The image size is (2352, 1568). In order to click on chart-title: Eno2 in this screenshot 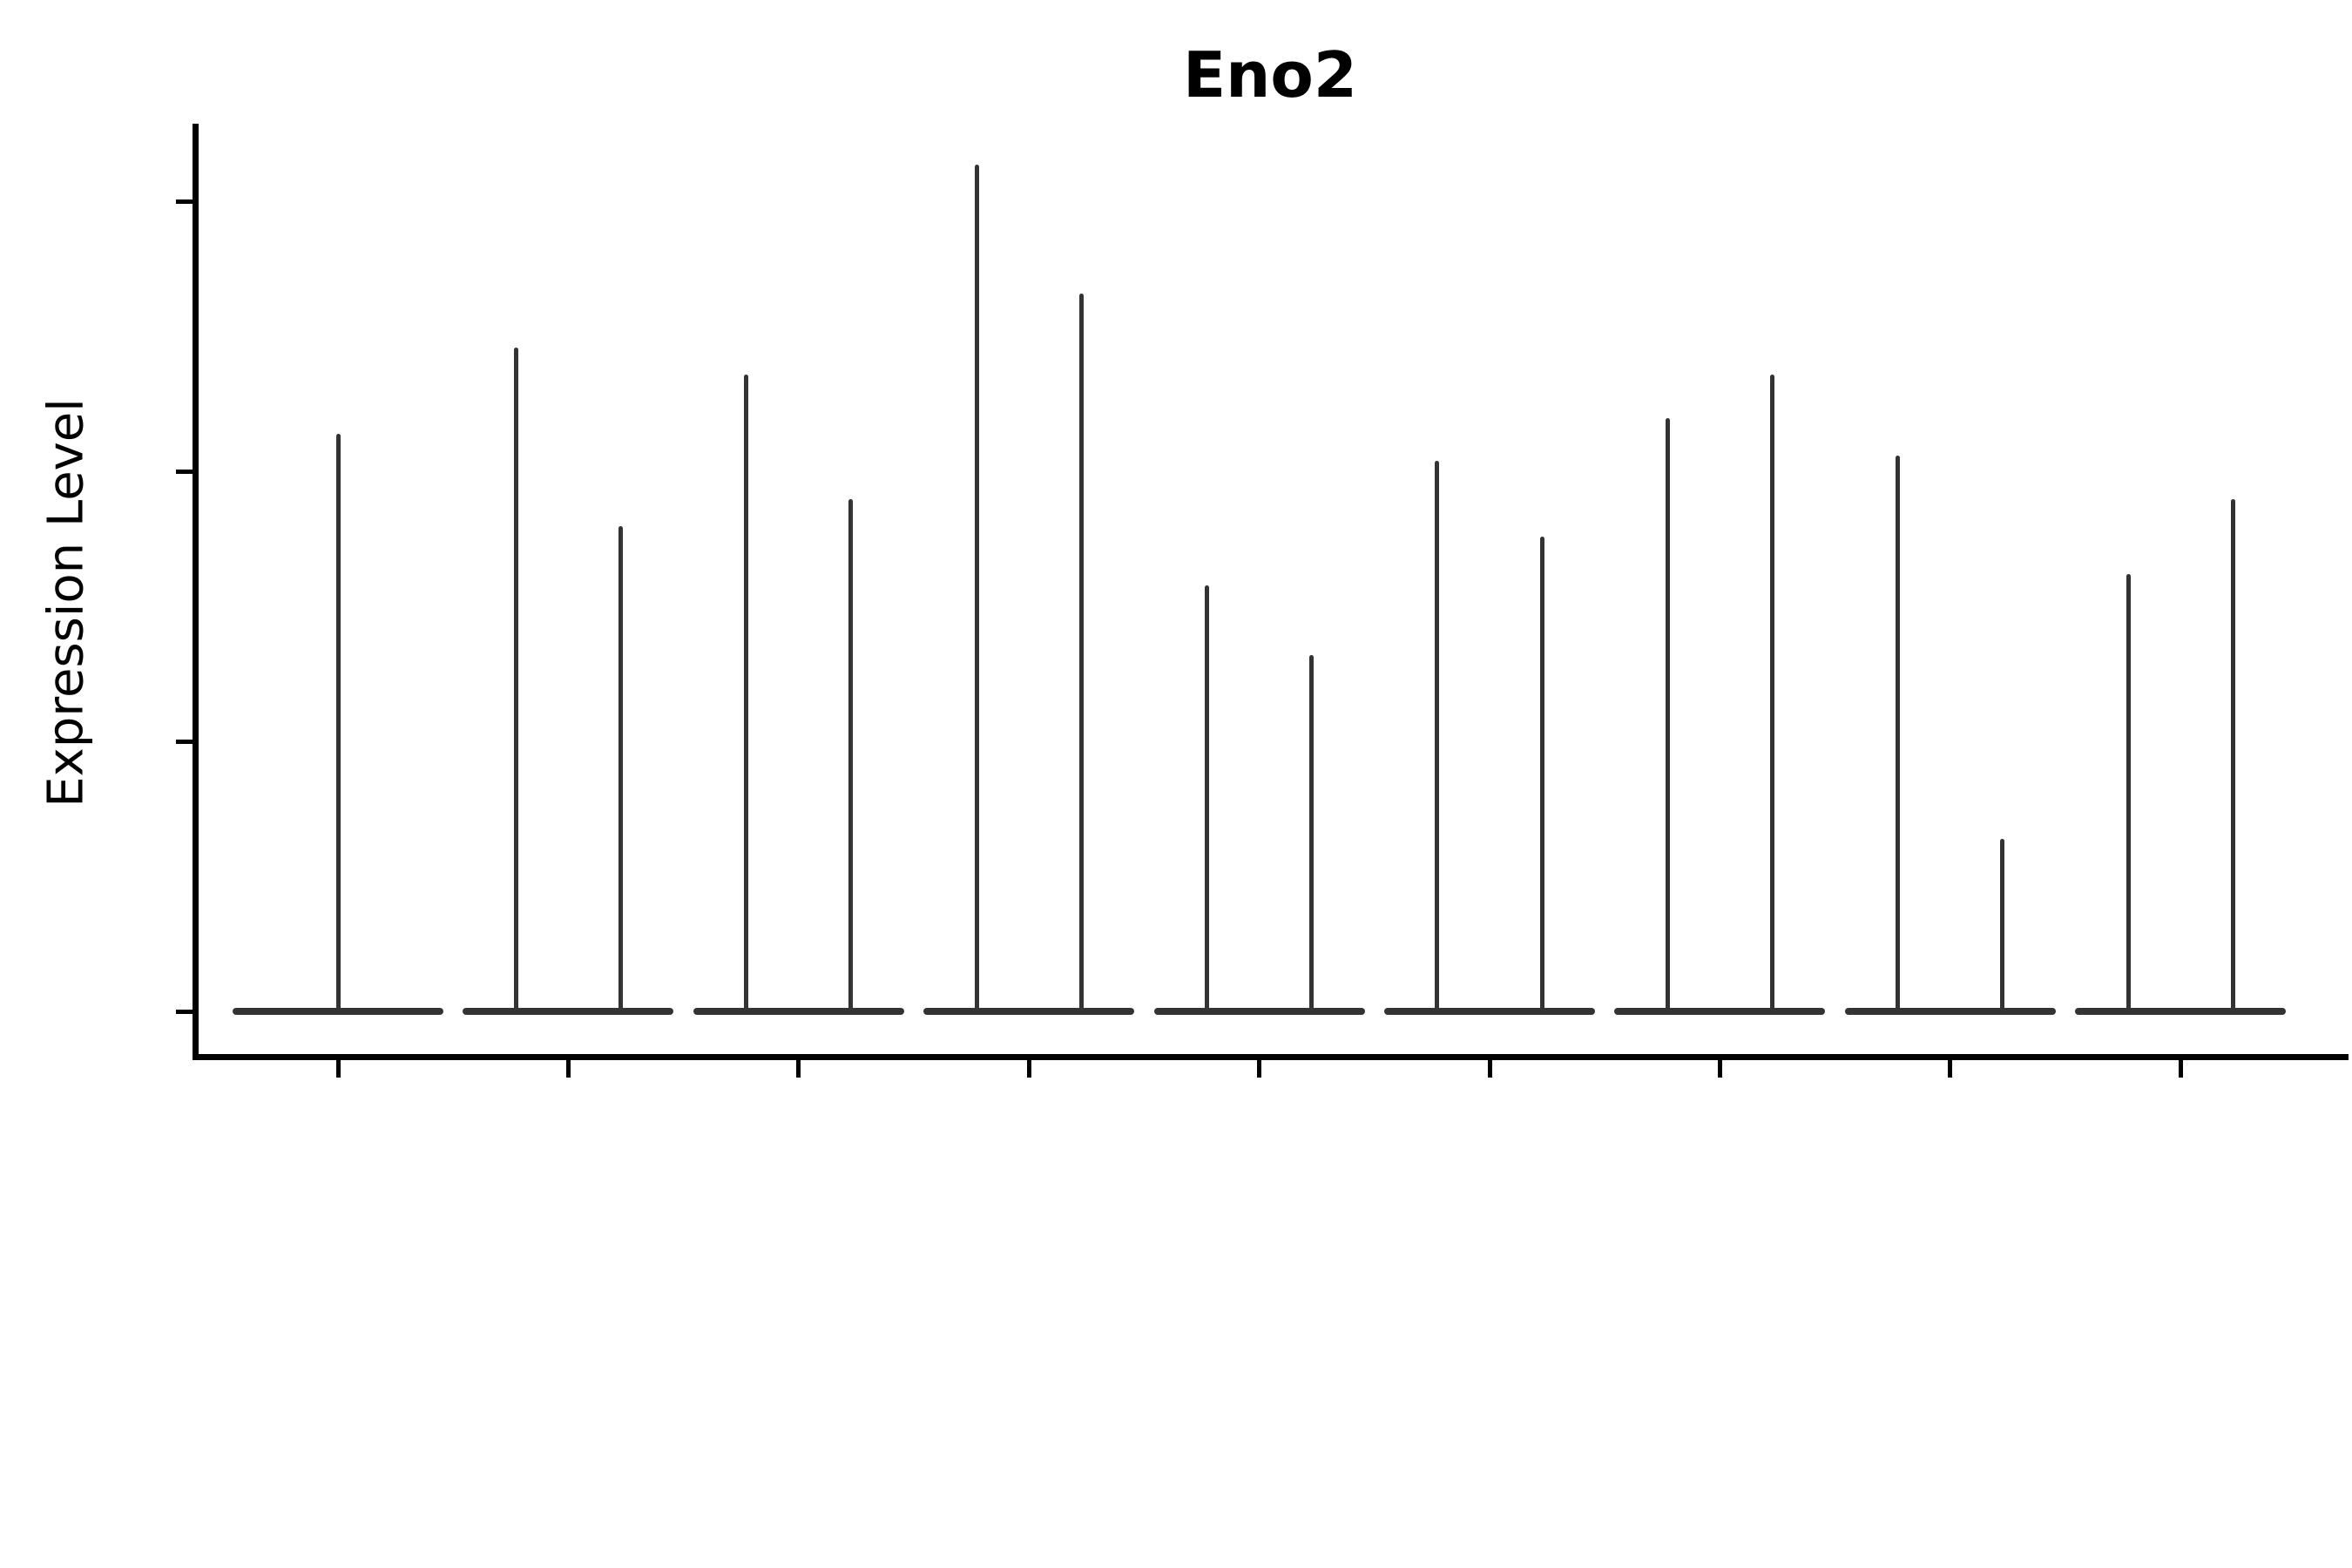, I will do `click(1270, 75)`.